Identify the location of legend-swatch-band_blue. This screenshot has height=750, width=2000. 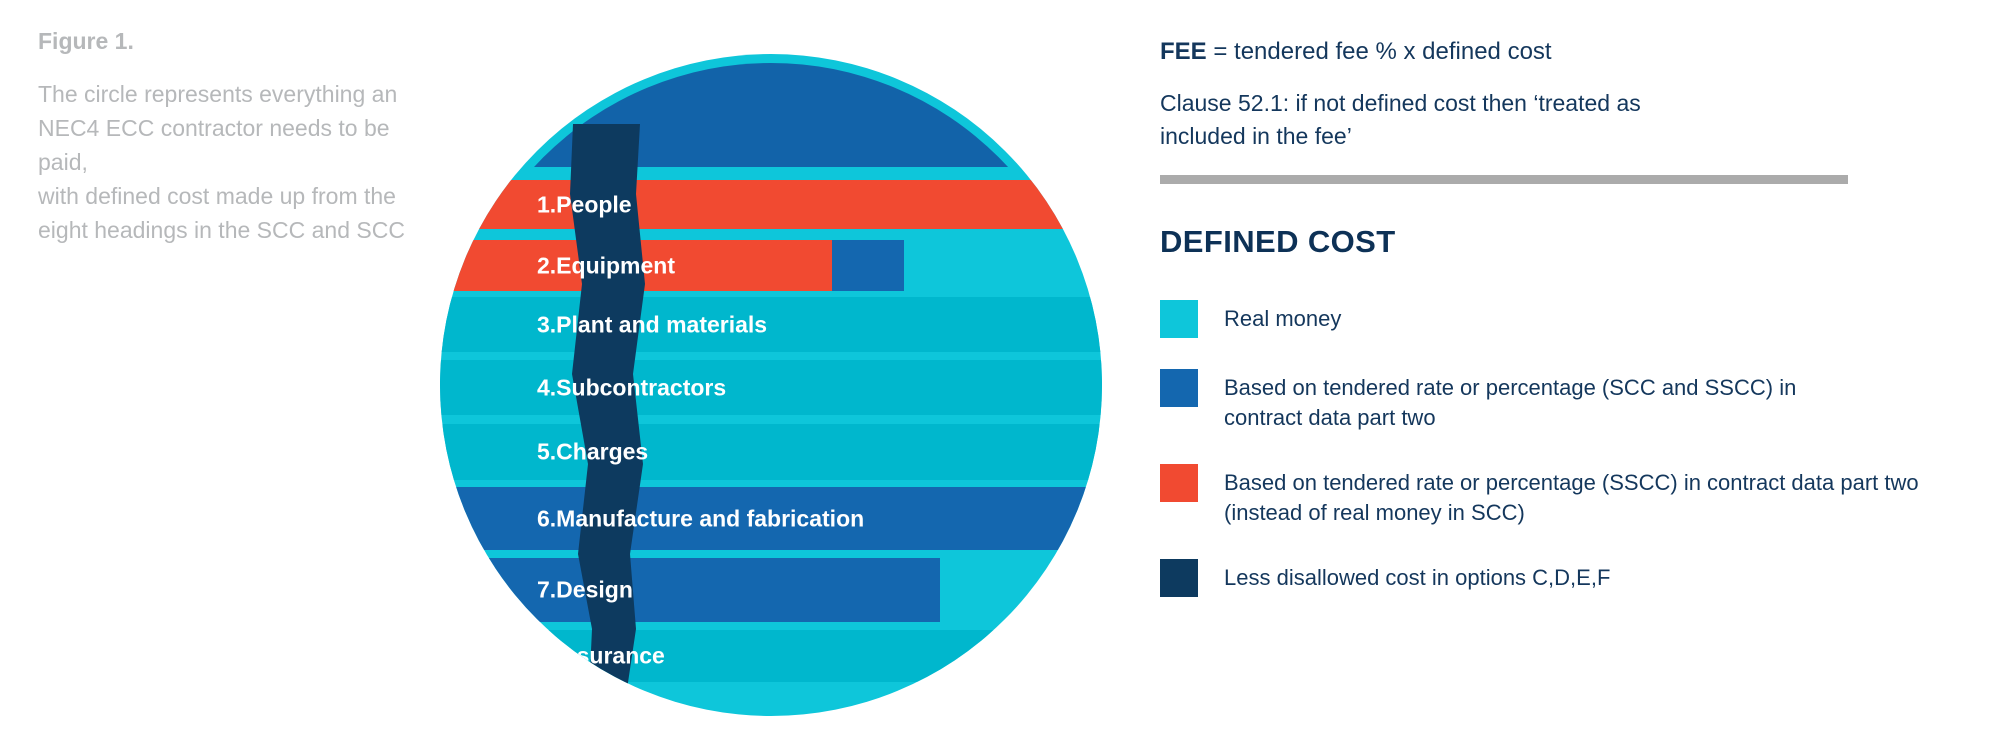
(1179, 388).